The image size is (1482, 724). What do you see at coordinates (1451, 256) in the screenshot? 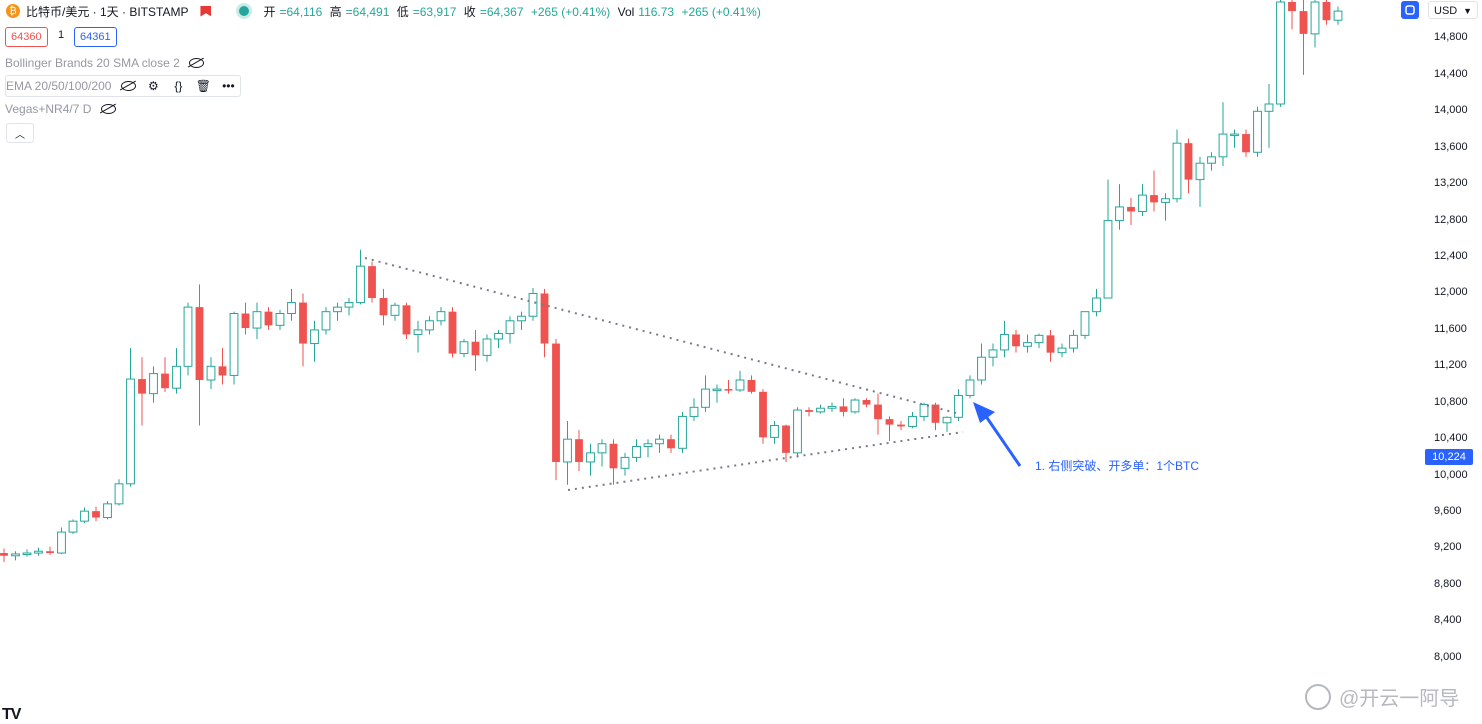
I see `price-axis-tick: 12,400` at bounding box center [1451, 256].